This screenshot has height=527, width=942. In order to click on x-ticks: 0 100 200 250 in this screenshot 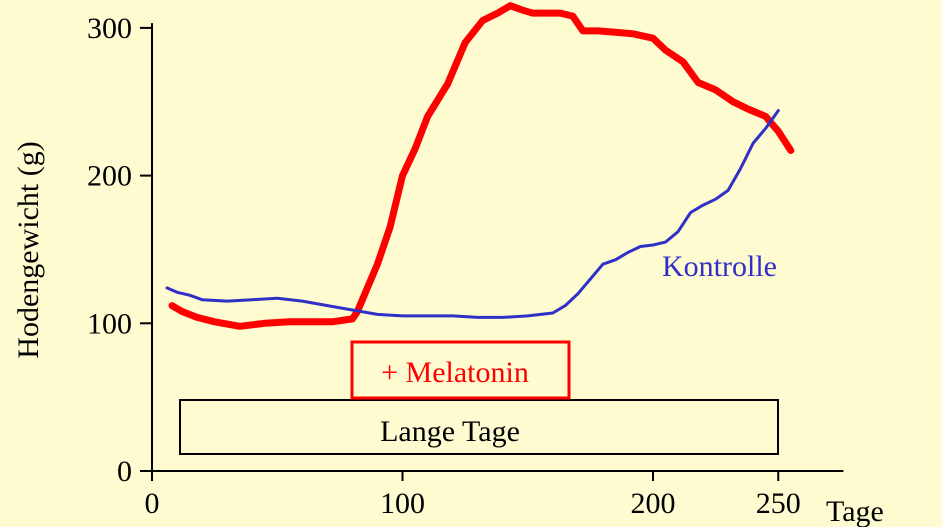, I will do `click(473, 495)`.